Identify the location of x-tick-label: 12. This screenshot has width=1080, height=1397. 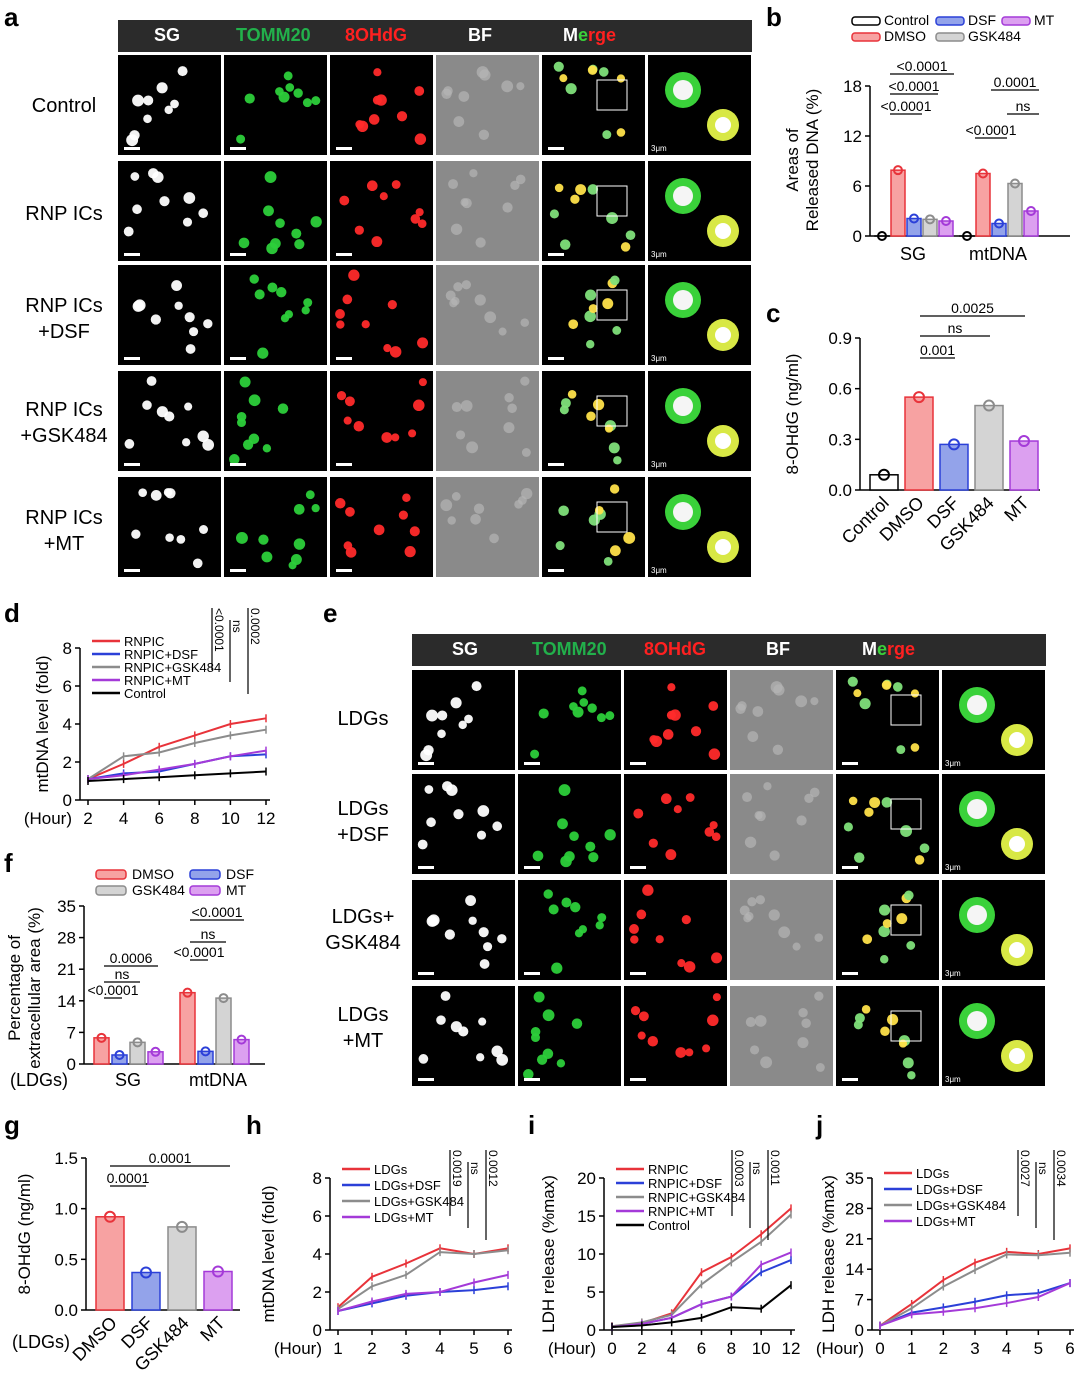
(791, 1348).